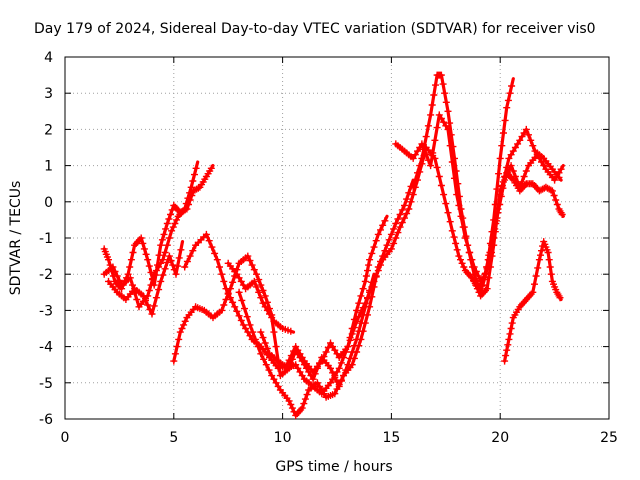 This screenshot has width=640, height=480. I want to click on y-axis-label: SDTVAR / TECUs, so click(16, 238).